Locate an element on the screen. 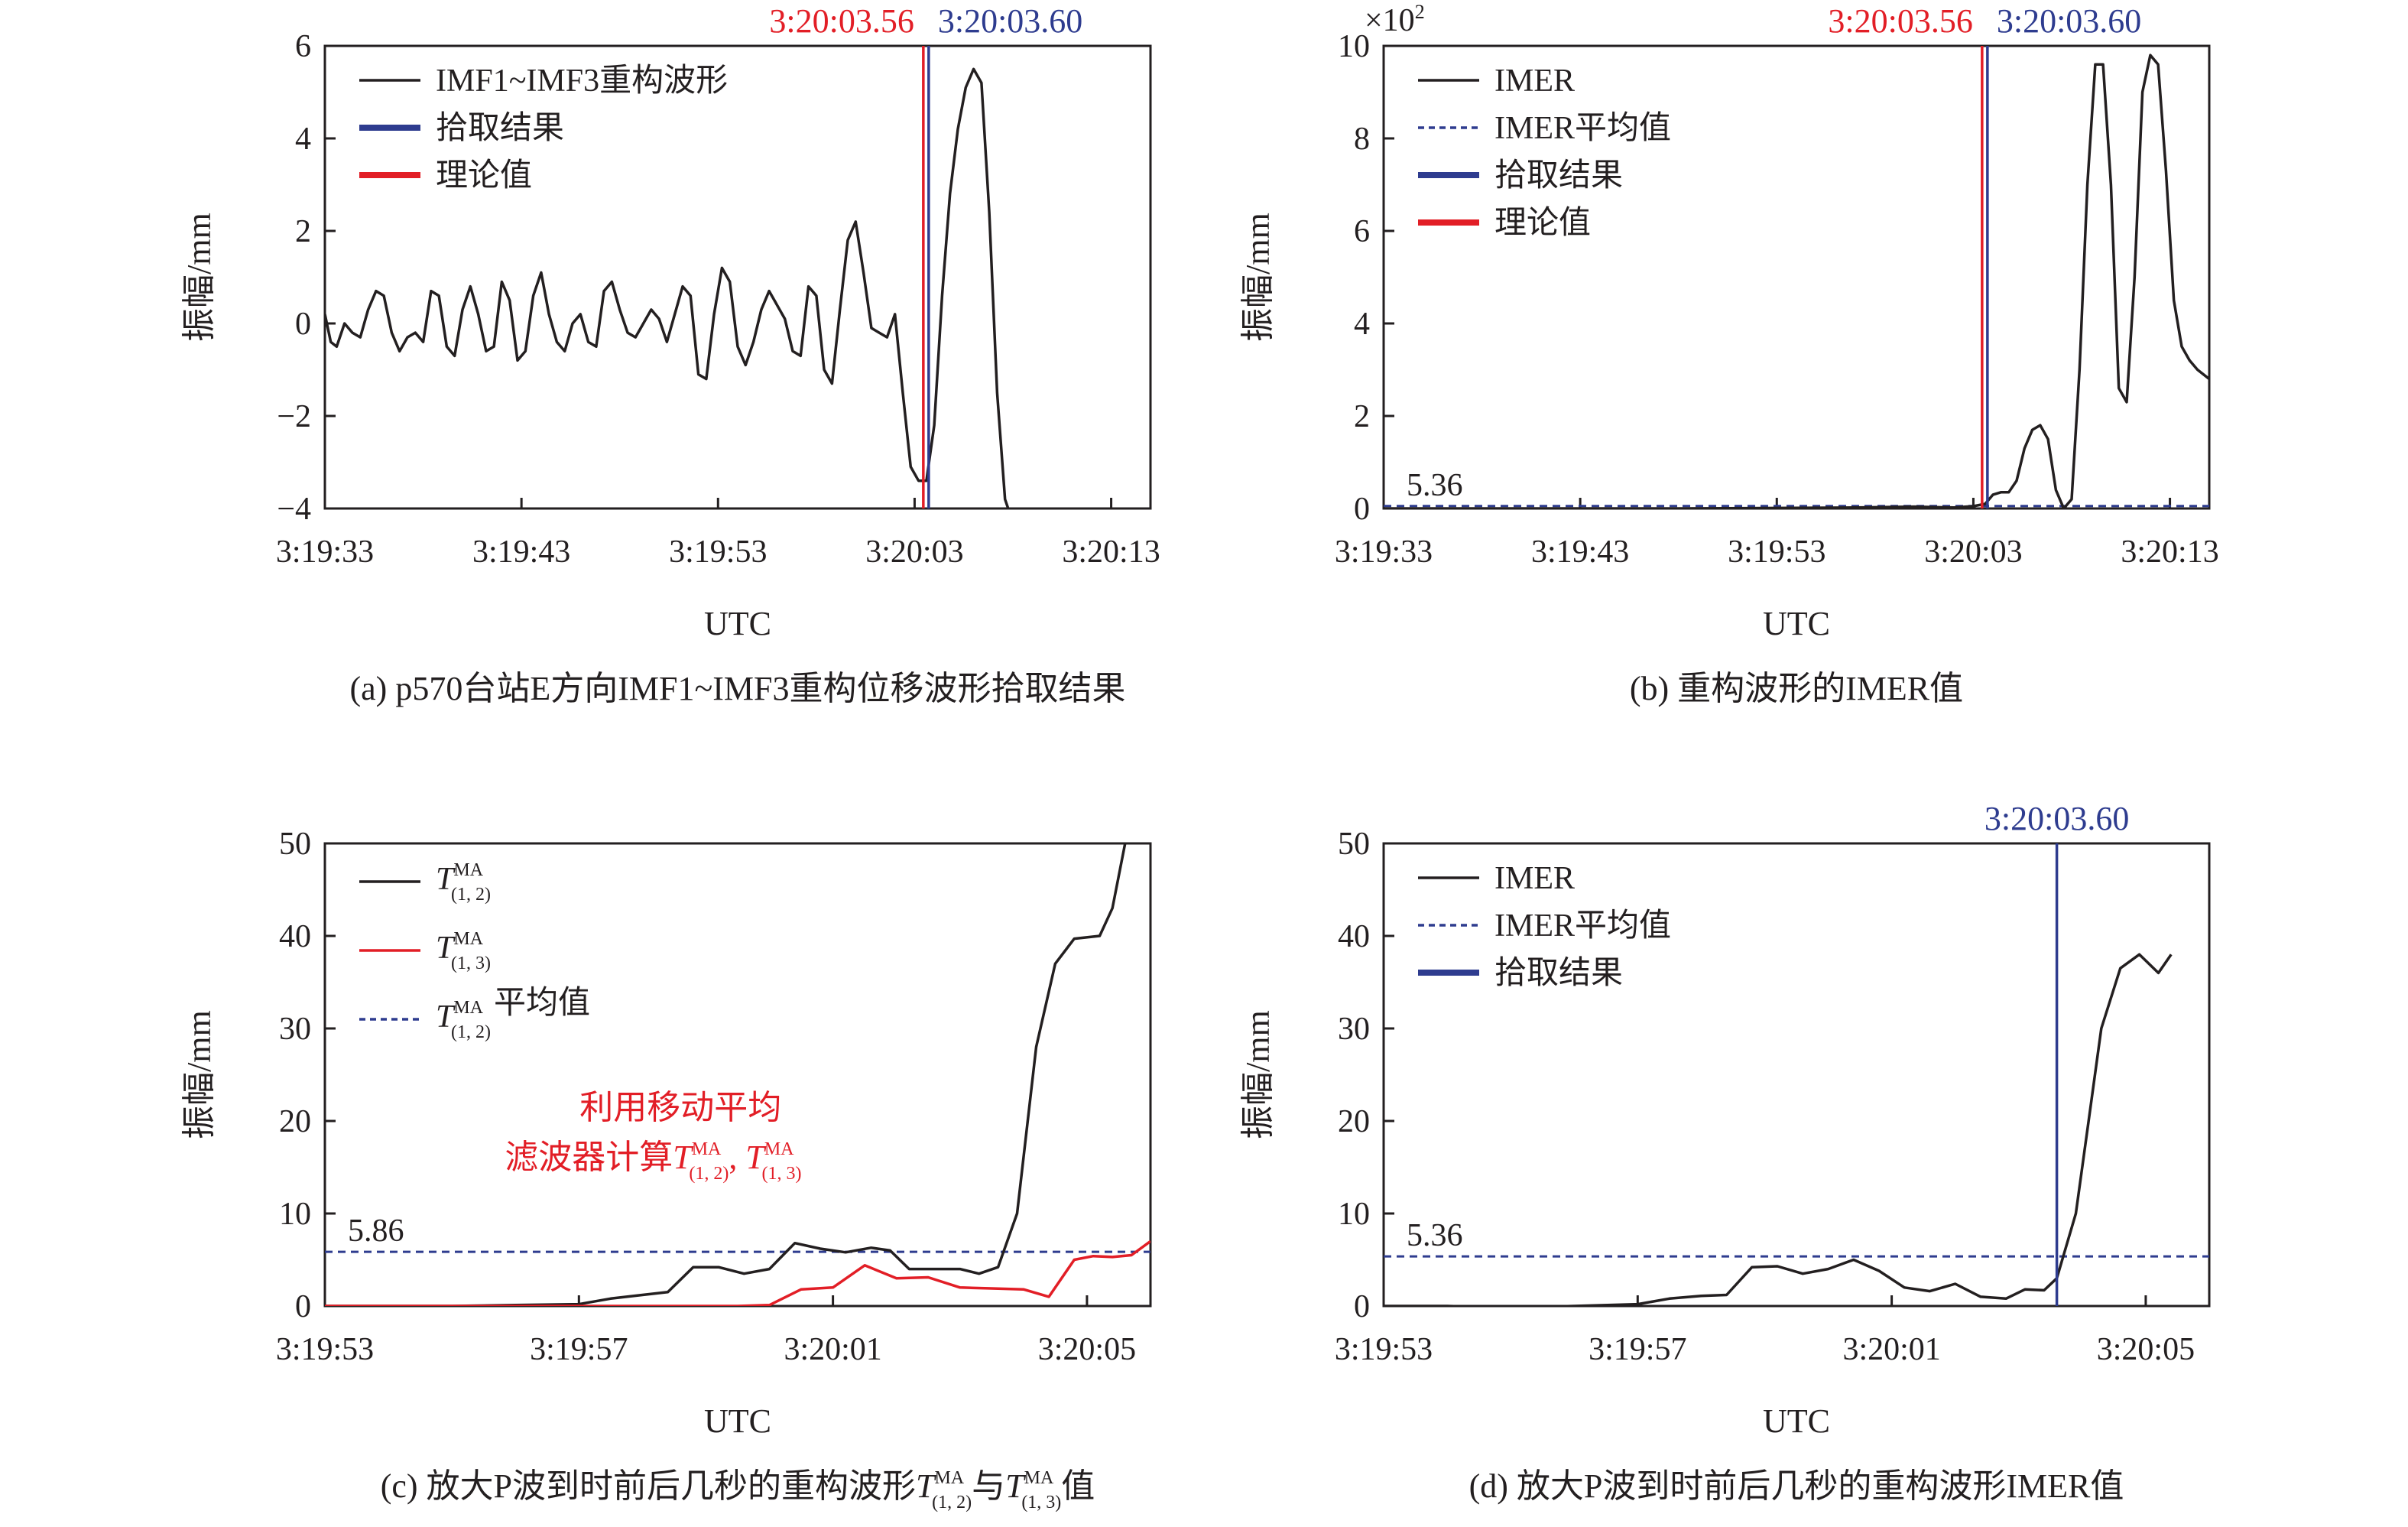  legend-label: 理论值 is located at coordinates (484, 175).